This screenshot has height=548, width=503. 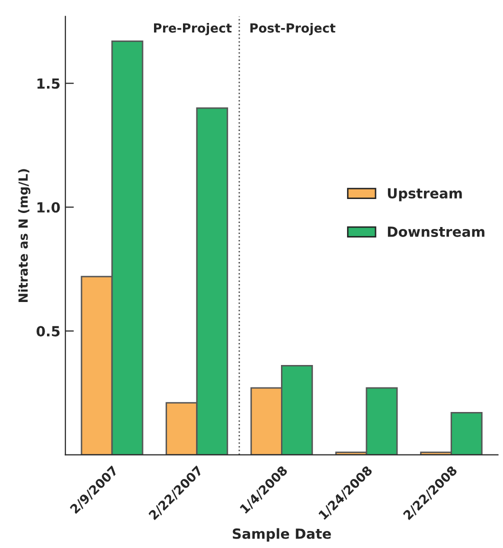 I want to click on annotation: Post-Project, so click(x=293, y=29).